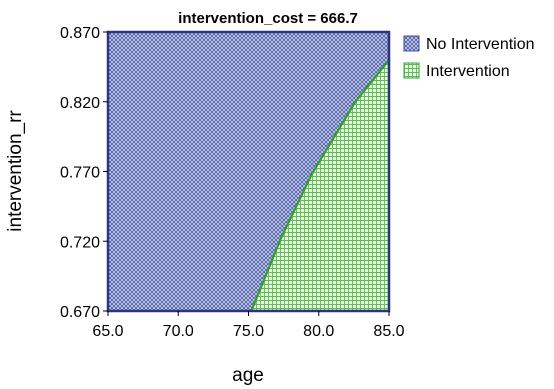 The width and height of the screenshot is (554, 389). I want to click on legend: No Intervention Intervention, so click(469, 57).